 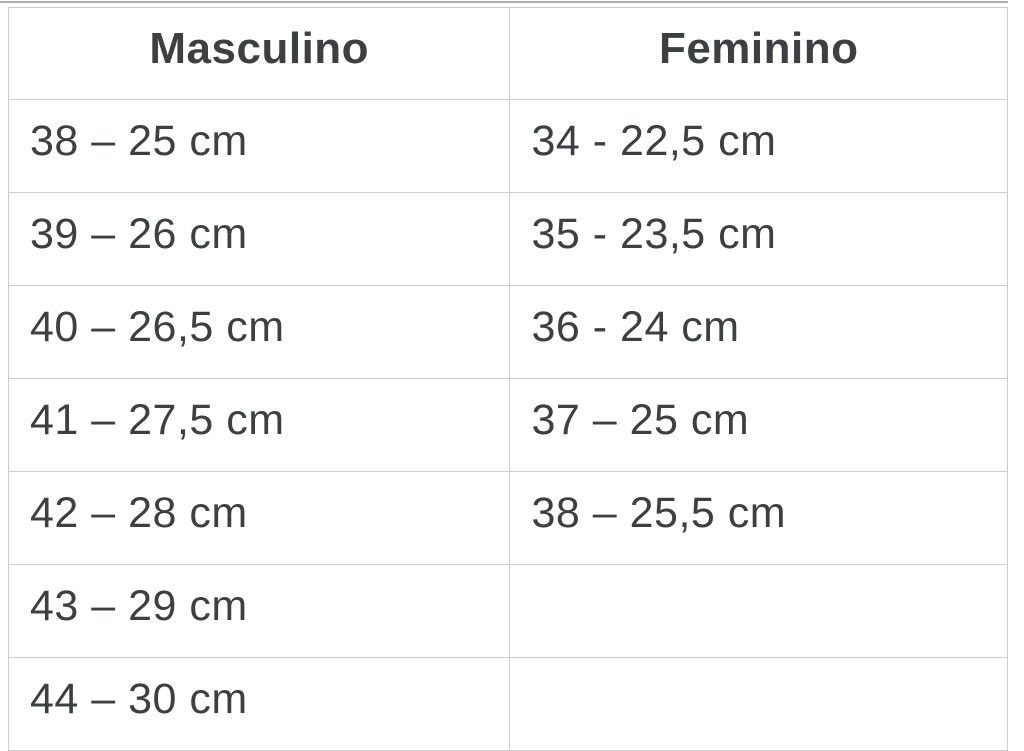 I want to click on size-cell-masculino: 38 – 25 cm, so click(x=259, y=146).